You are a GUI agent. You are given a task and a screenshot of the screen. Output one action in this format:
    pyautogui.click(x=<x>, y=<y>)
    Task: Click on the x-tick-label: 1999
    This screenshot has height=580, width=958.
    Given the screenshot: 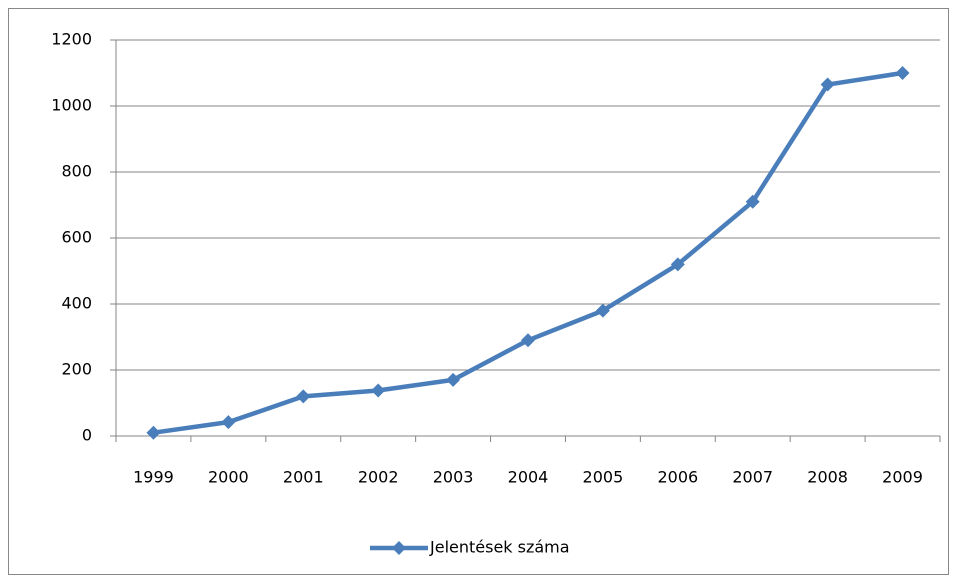 What is the action you would take?
    pyautogui.click(x=153, y=477)
    